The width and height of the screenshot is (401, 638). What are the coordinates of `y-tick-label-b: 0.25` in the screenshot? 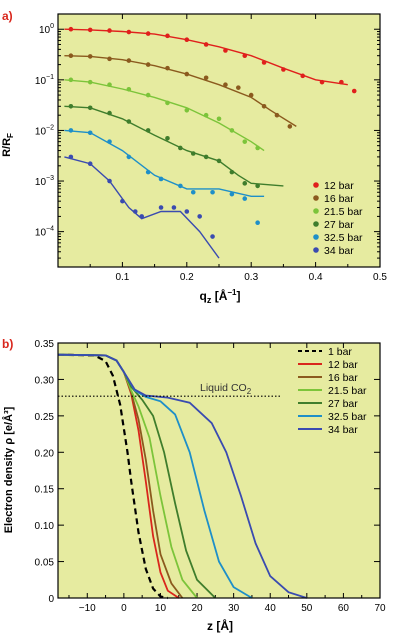 It's located at (45, 417).